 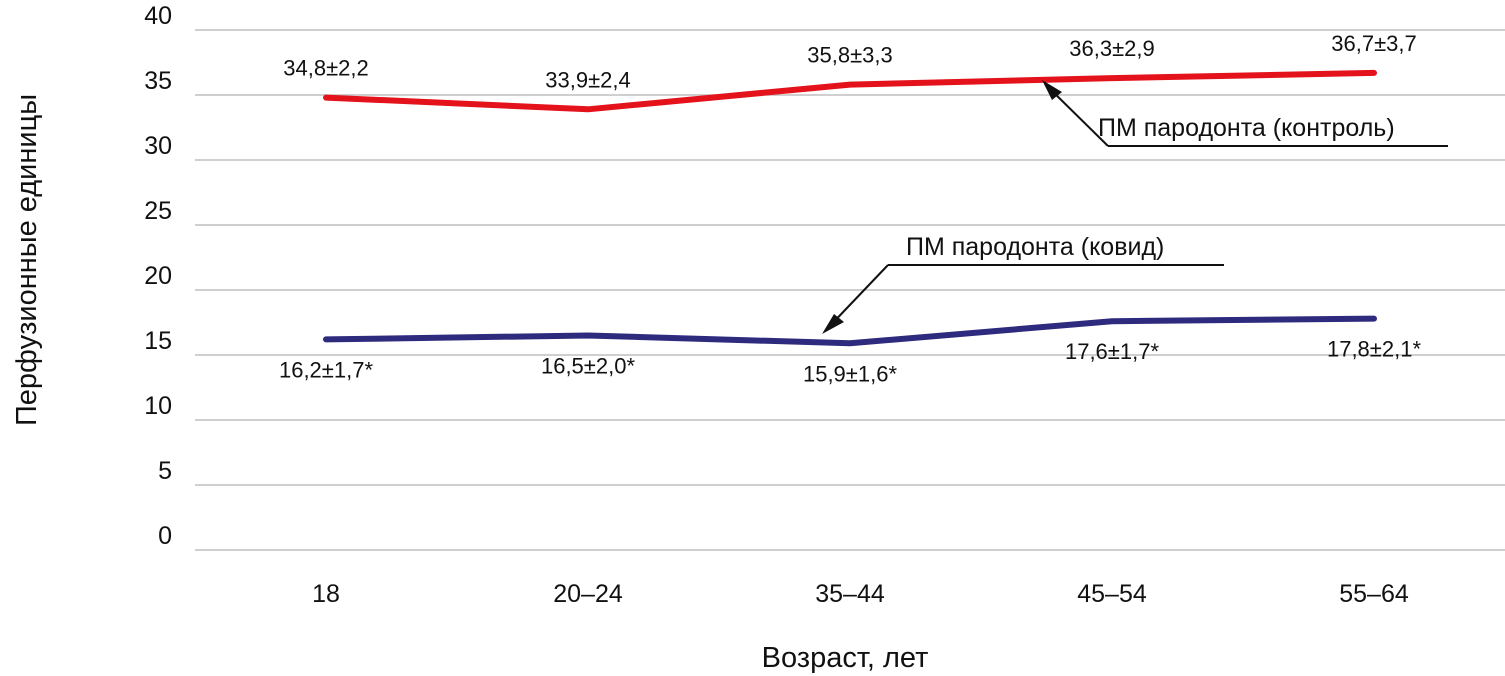 I want to click on y-axis-ticks: 0 5 10 15 20 25 30 35 40, so click(x=158, y=276).